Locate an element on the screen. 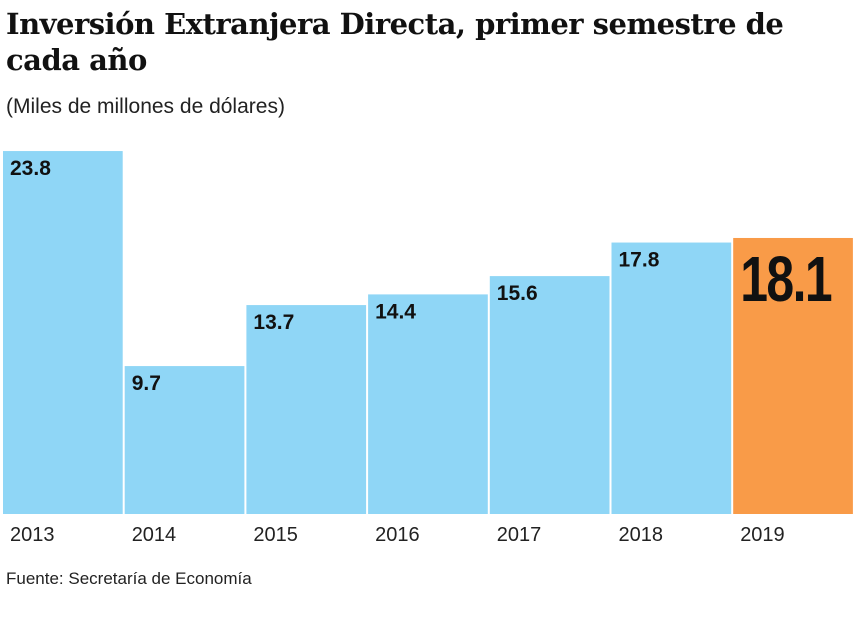 Image resolution: width=862 pixels, height=620 pixels. bar-2016 is located at coordinates (428, 404).